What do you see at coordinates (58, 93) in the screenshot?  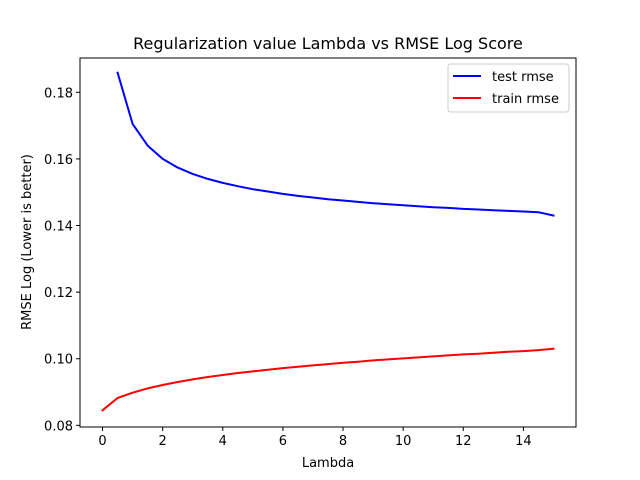 I see `y-tick-label: 0.18` at bounding box center [58, 93].